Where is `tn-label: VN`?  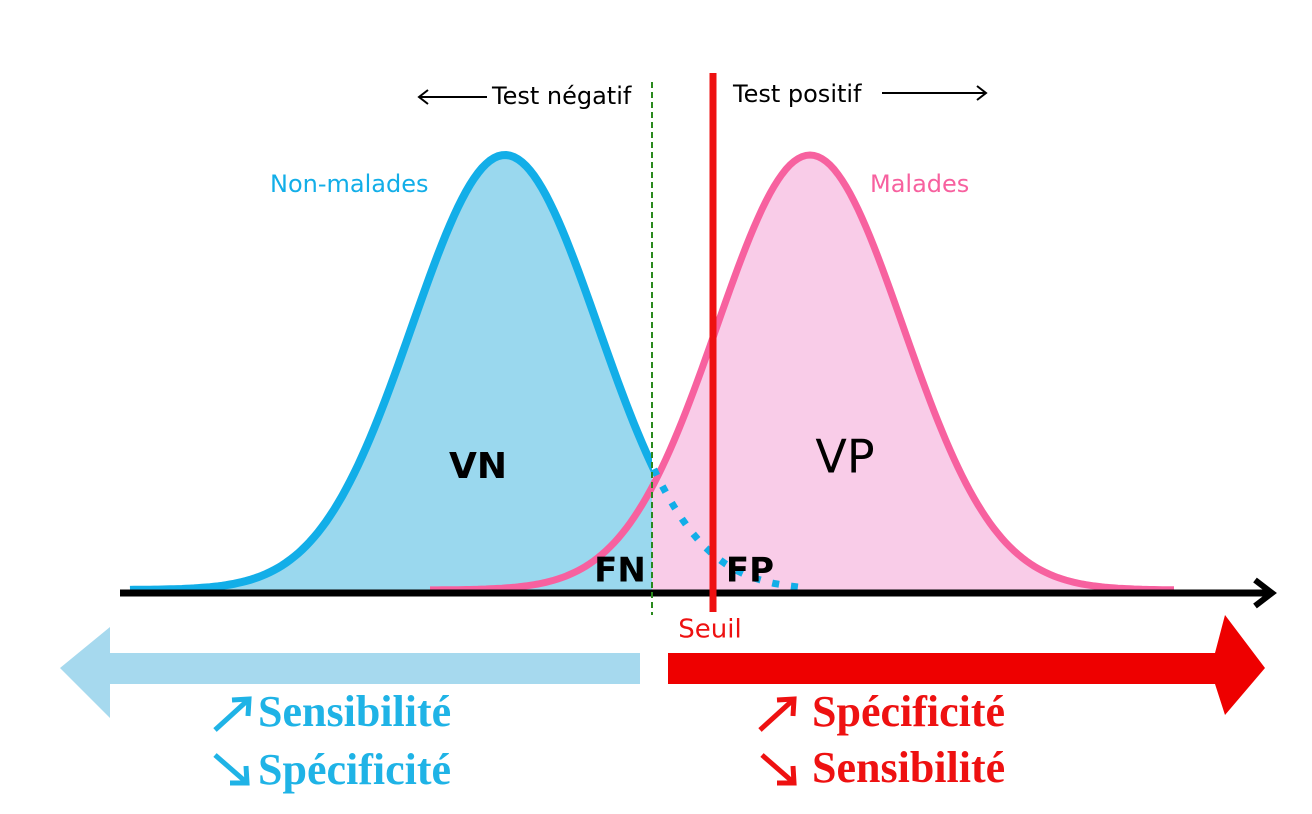
tn-label: VN is located at coordinates (478, 466).